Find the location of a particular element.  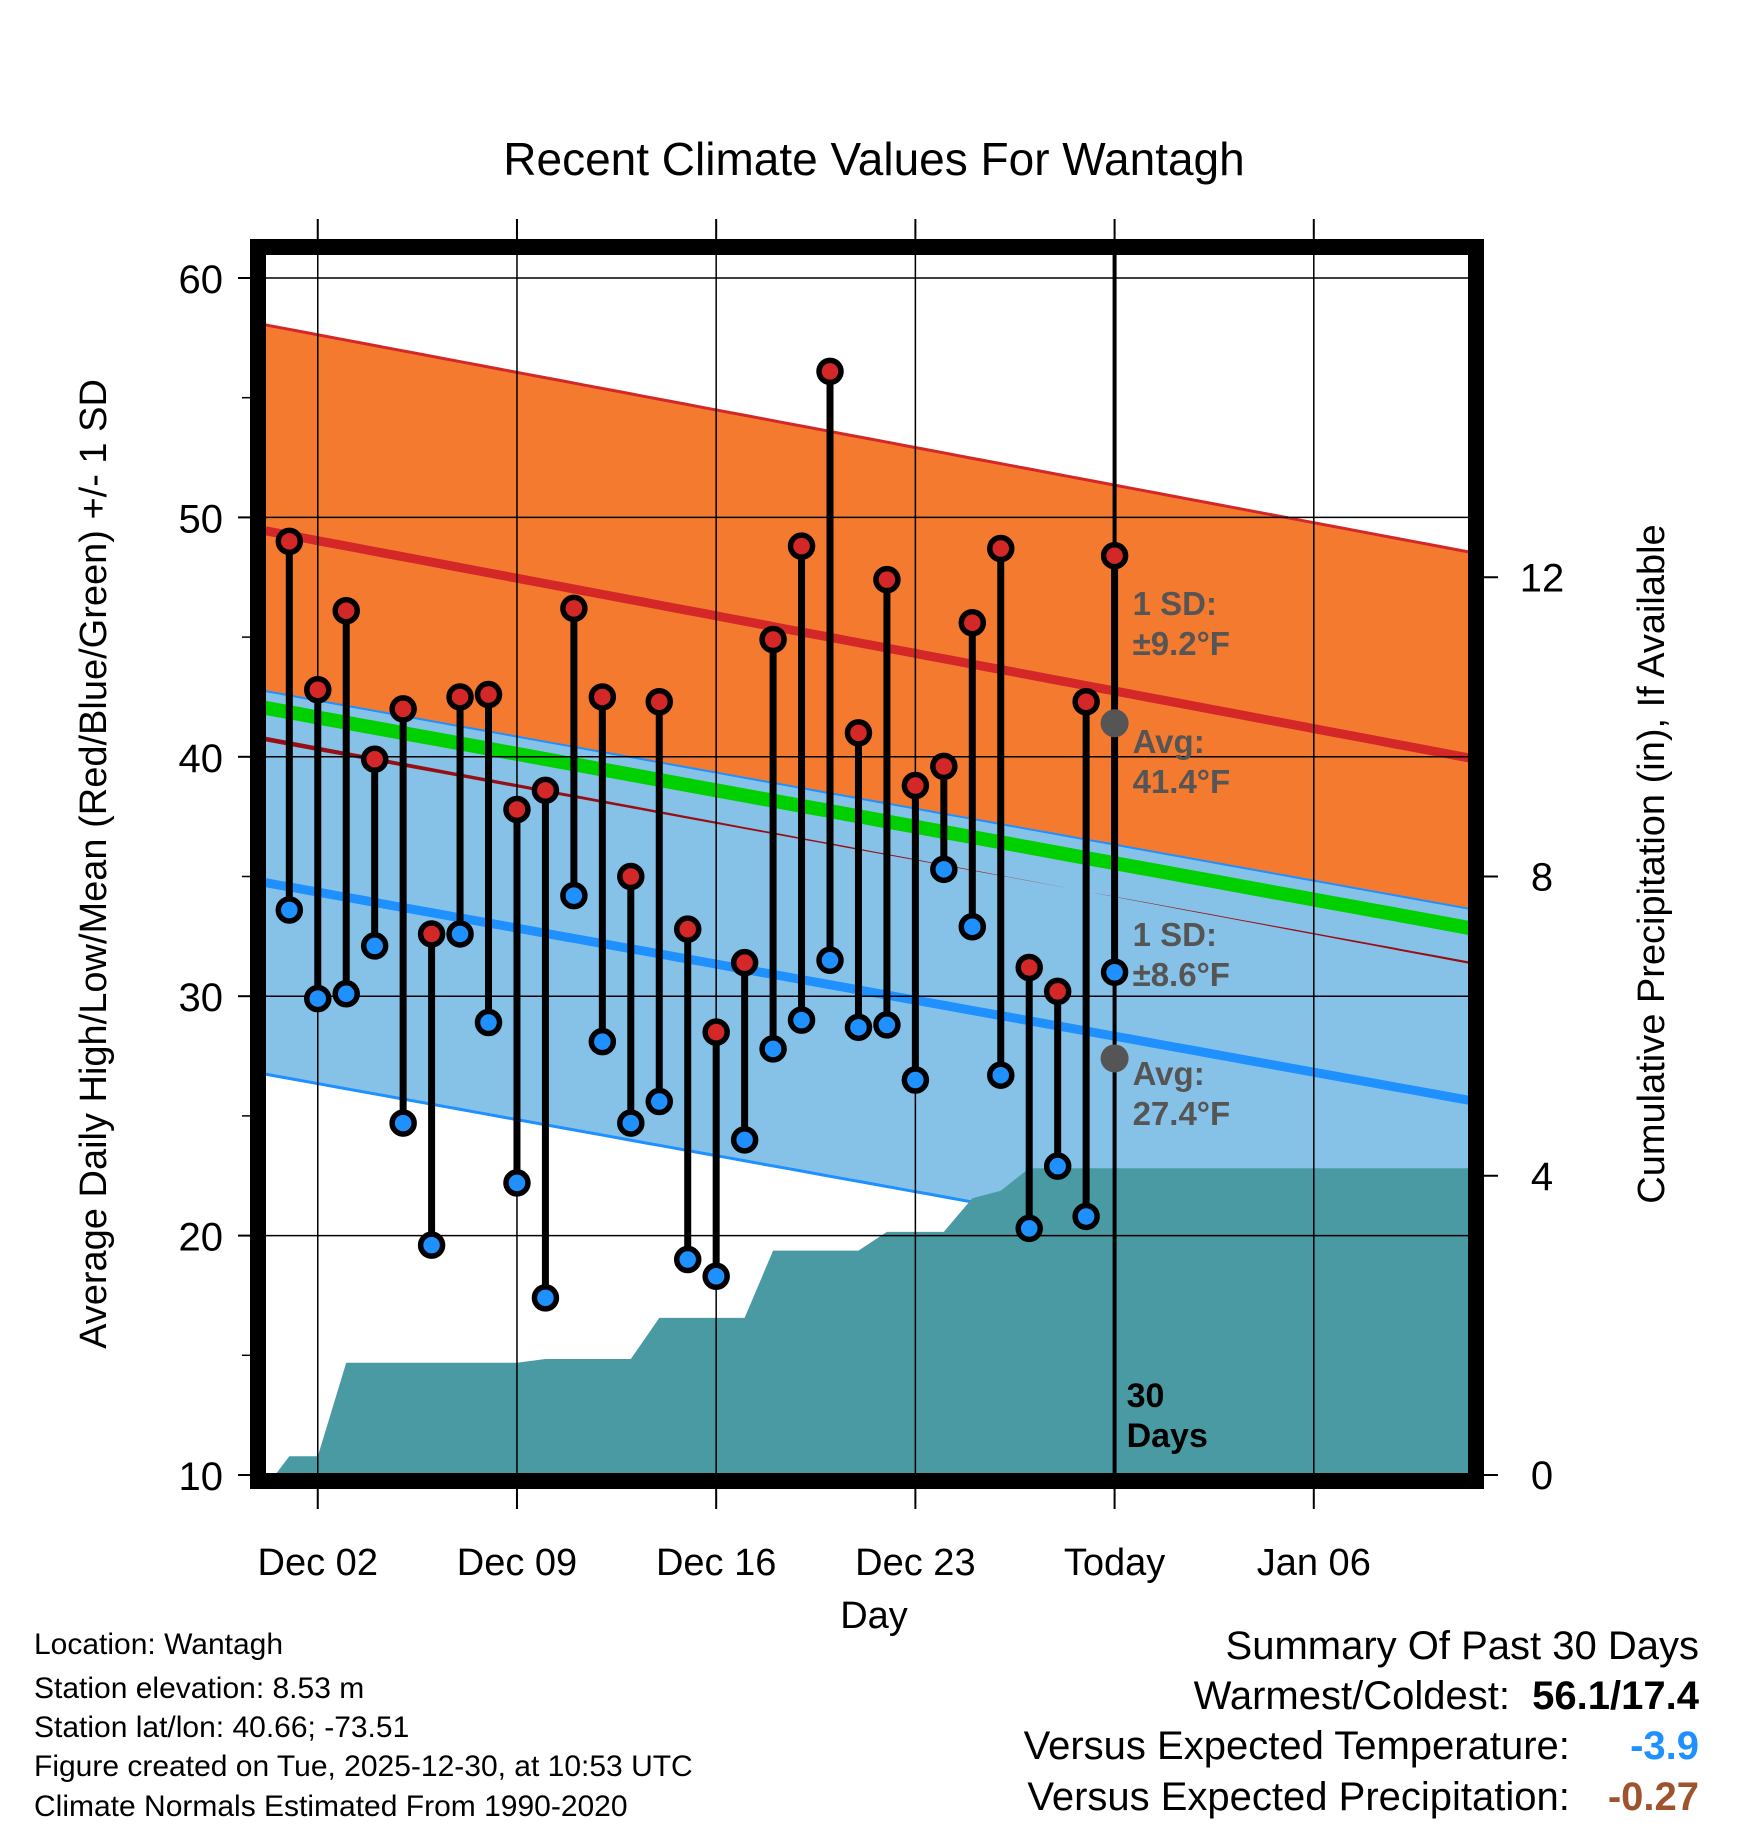

high-sd-value: ±9.2°F is located at coordinates (1181, 643).